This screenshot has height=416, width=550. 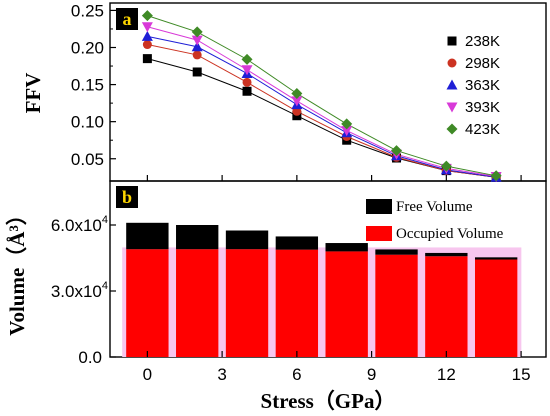 I want to click on panel-a-y-tick-label: 0.05, so click(x=87, y=159).